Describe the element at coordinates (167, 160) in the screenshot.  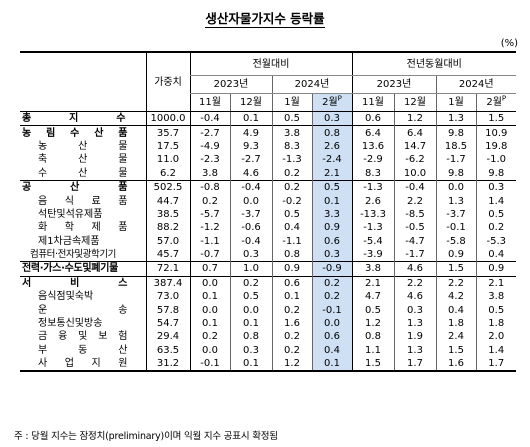
I see `weight-cell: 11.0` at that location.